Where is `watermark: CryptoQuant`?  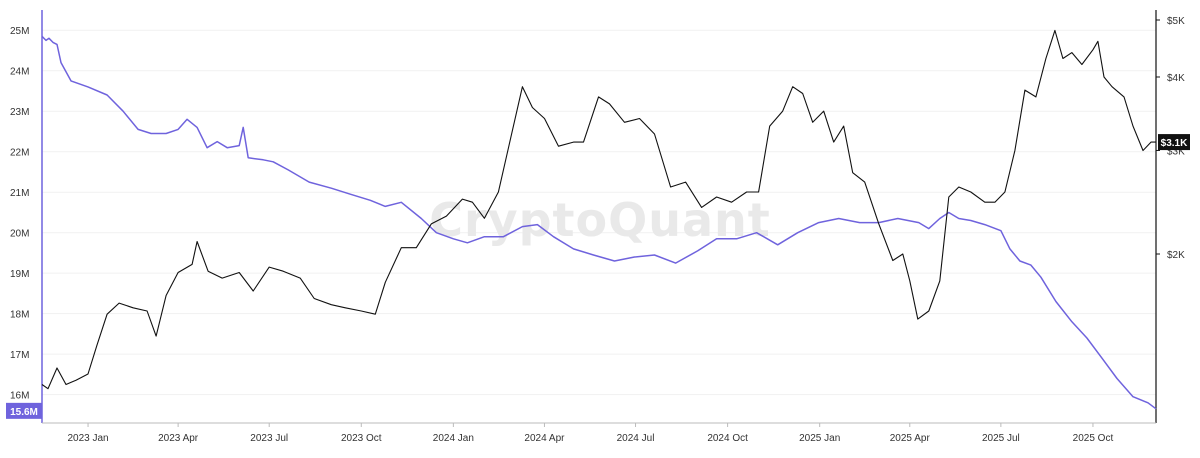 watermark: CryptoQuant is located at coordinates (600, 220).